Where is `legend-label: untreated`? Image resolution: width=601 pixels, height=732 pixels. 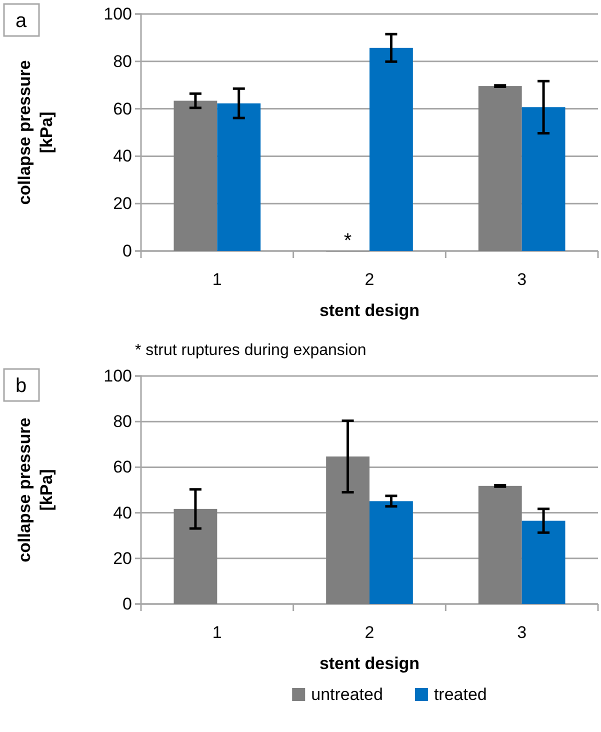 legend-label: untreated is located at coordinates (347, 694).